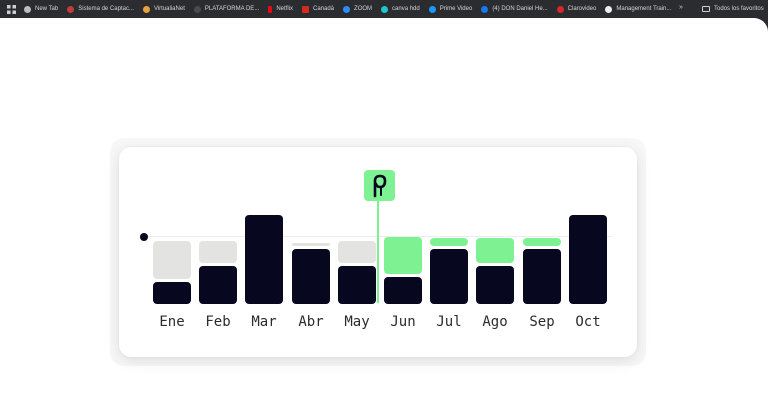  I want to click on chart-start-dot, so click(144, 237).